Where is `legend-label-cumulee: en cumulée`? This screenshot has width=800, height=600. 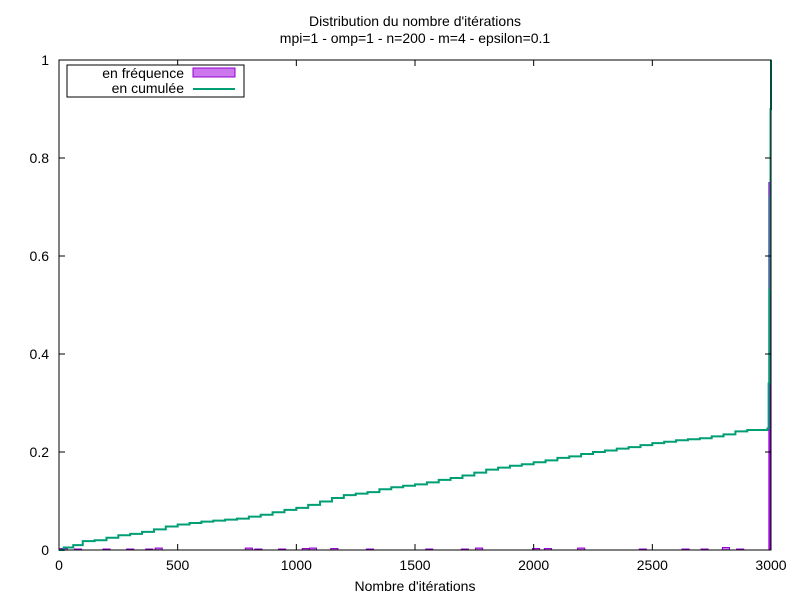
legend-label-cumulee: en cumulée is located at coordinates (148, 88).